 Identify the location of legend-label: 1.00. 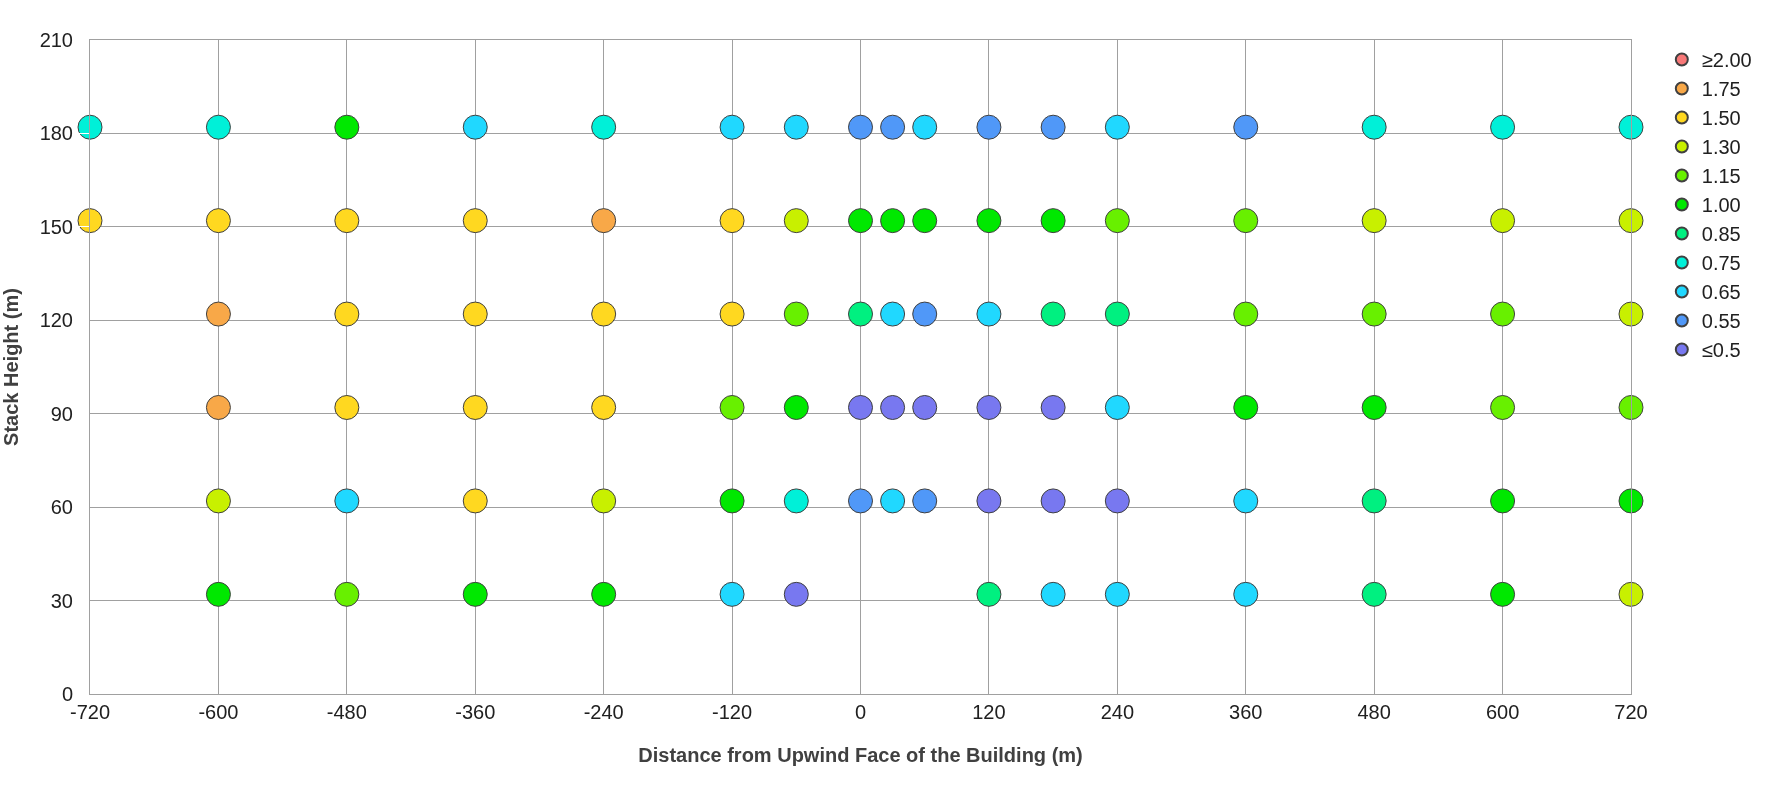
(1721, 205).